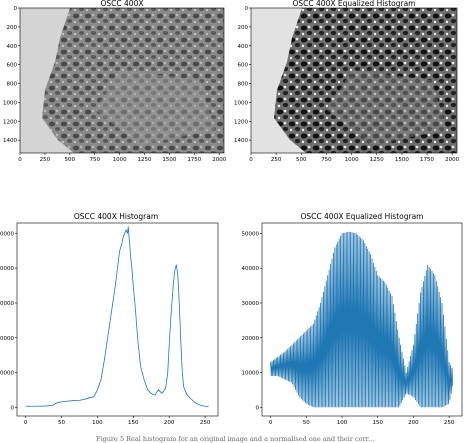  I want to click on image-frame-equalized, so click(354, 80).